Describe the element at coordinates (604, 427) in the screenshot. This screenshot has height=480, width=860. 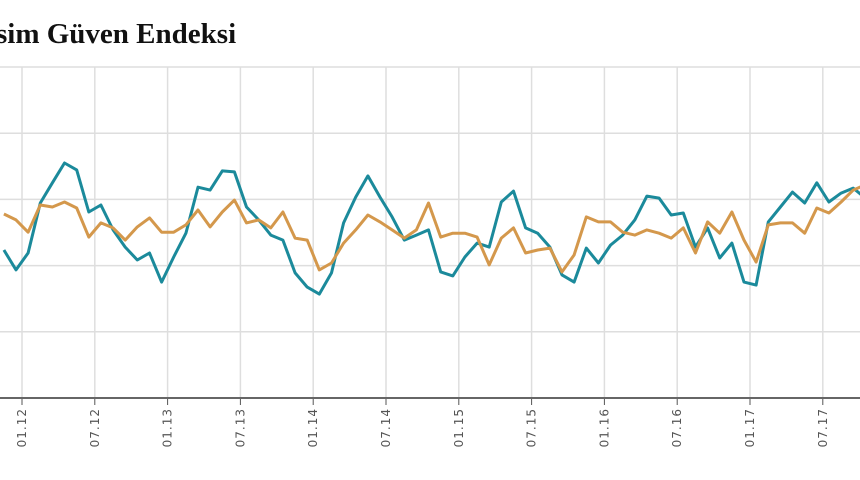
I see `x-tick-label: 01.16` at that location.